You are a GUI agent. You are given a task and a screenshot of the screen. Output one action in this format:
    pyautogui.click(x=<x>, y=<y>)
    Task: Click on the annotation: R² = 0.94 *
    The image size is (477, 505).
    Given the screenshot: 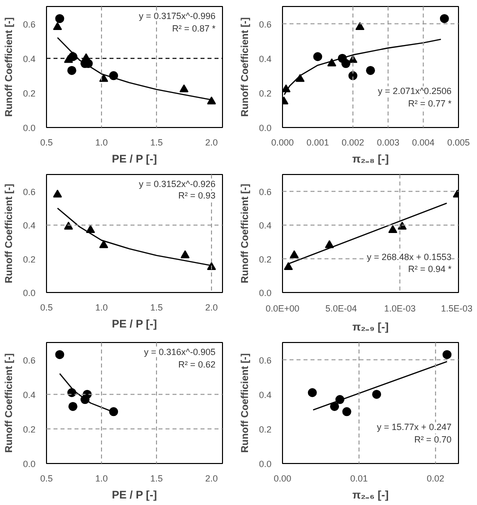 What is the action you would take?
    pyautogui.click(x=430, y=269)
    